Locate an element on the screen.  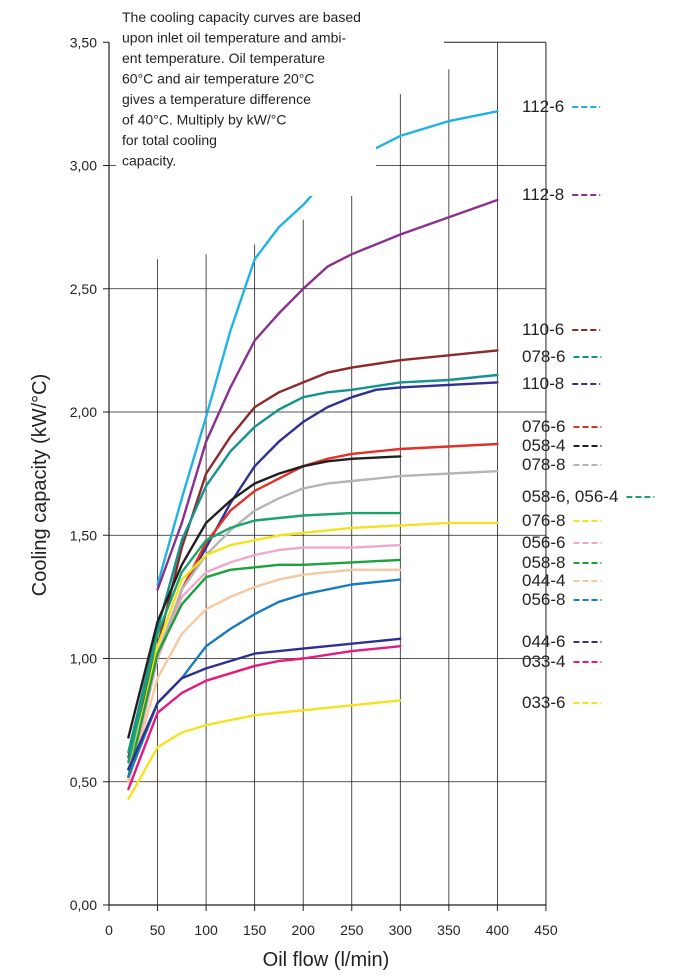
note-line: ent temperature. Oil temperature is located at coordinates (223, 58).